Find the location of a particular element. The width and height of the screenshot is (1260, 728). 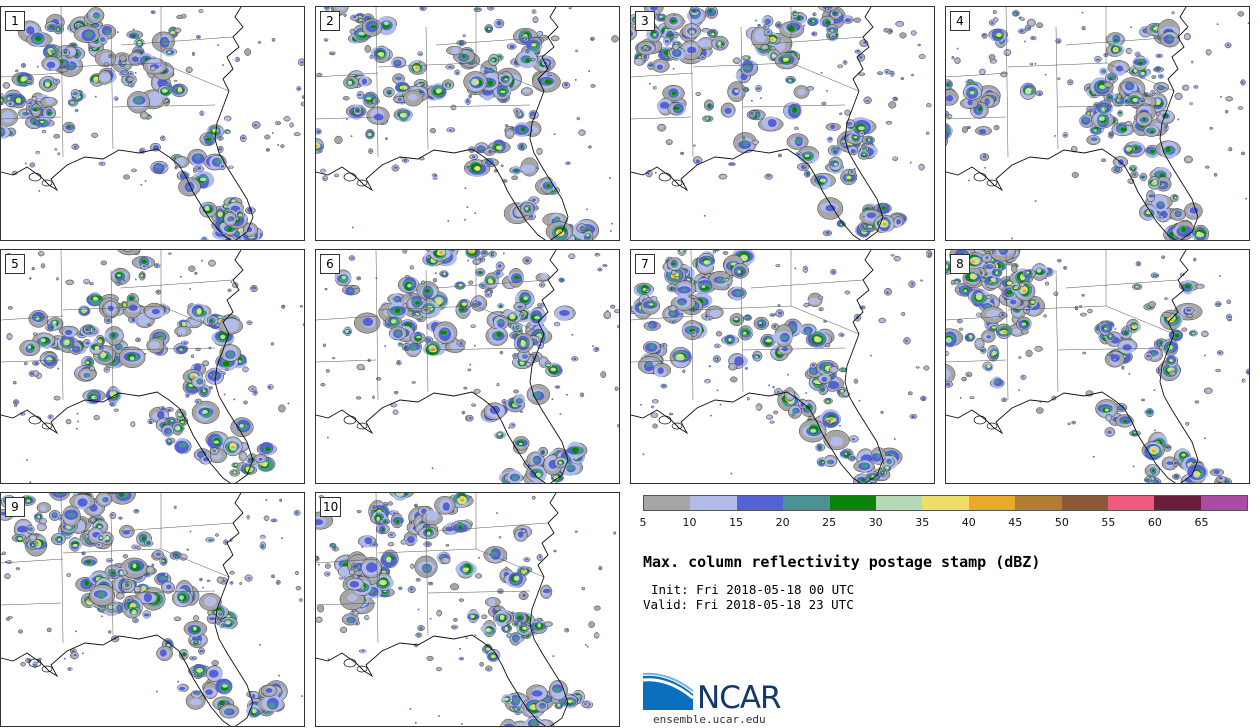

colorbar-tick-label: 45 is located at coordinates (1015, 522).